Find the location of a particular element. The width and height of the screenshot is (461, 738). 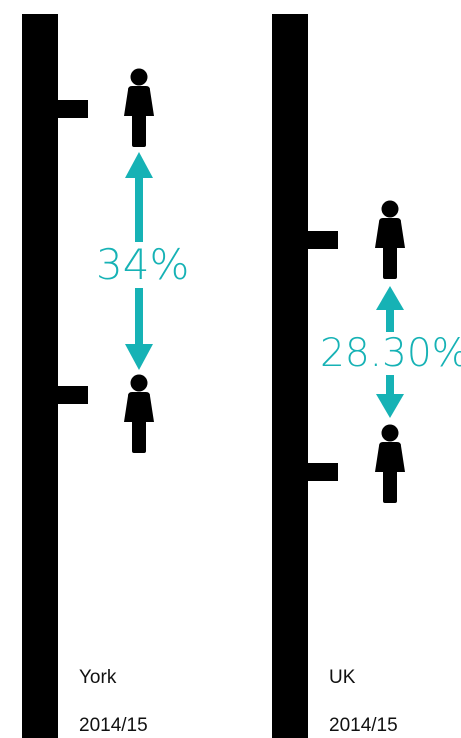

uk-label: UK is located at coordinates (342, 677).